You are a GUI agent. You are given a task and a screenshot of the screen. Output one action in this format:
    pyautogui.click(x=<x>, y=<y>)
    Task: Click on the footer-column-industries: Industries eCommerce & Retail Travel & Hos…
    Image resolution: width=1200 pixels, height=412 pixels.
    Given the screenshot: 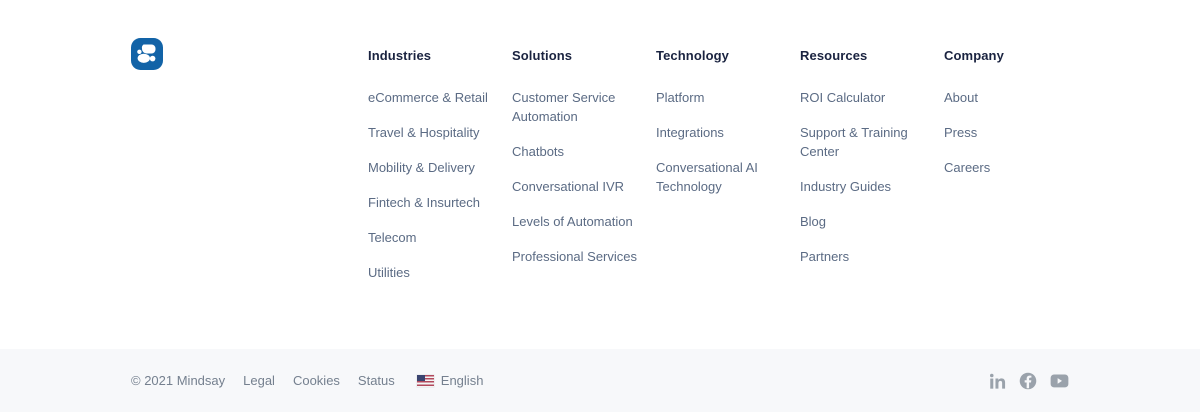 What is the action you would take?
    pyautogui.click(x=440, y=172)
    